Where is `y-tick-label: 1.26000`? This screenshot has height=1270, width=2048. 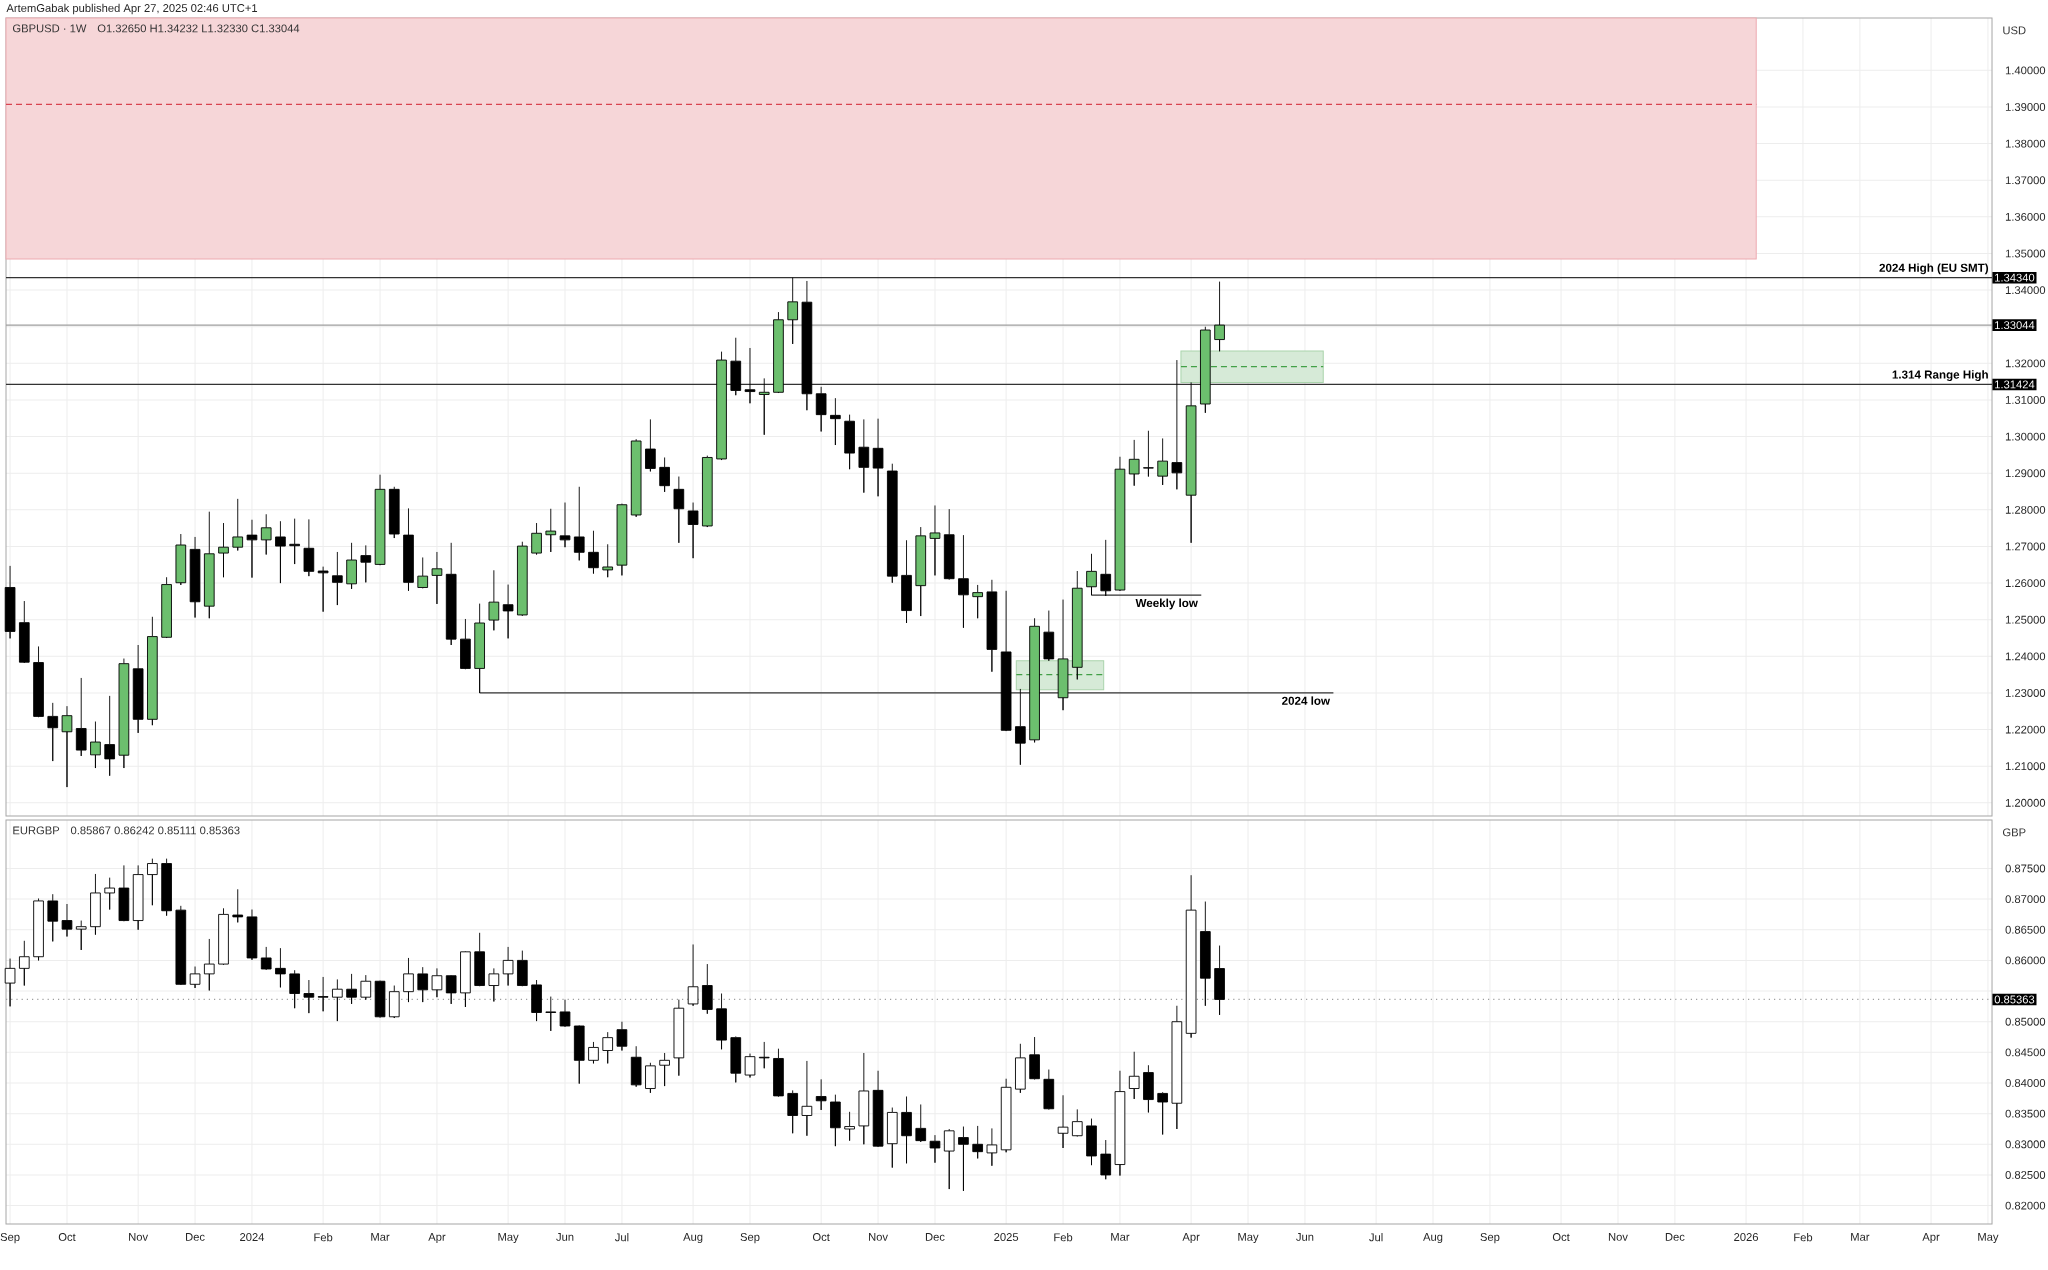
y-tick-label: 1.26000 is located at coordinates (2025, 583).